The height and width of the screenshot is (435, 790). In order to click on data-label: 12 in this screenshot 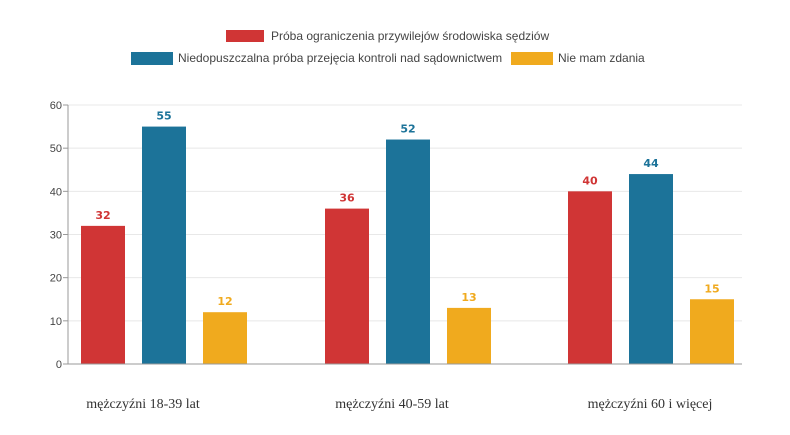, I will do `click(224, 301)`.